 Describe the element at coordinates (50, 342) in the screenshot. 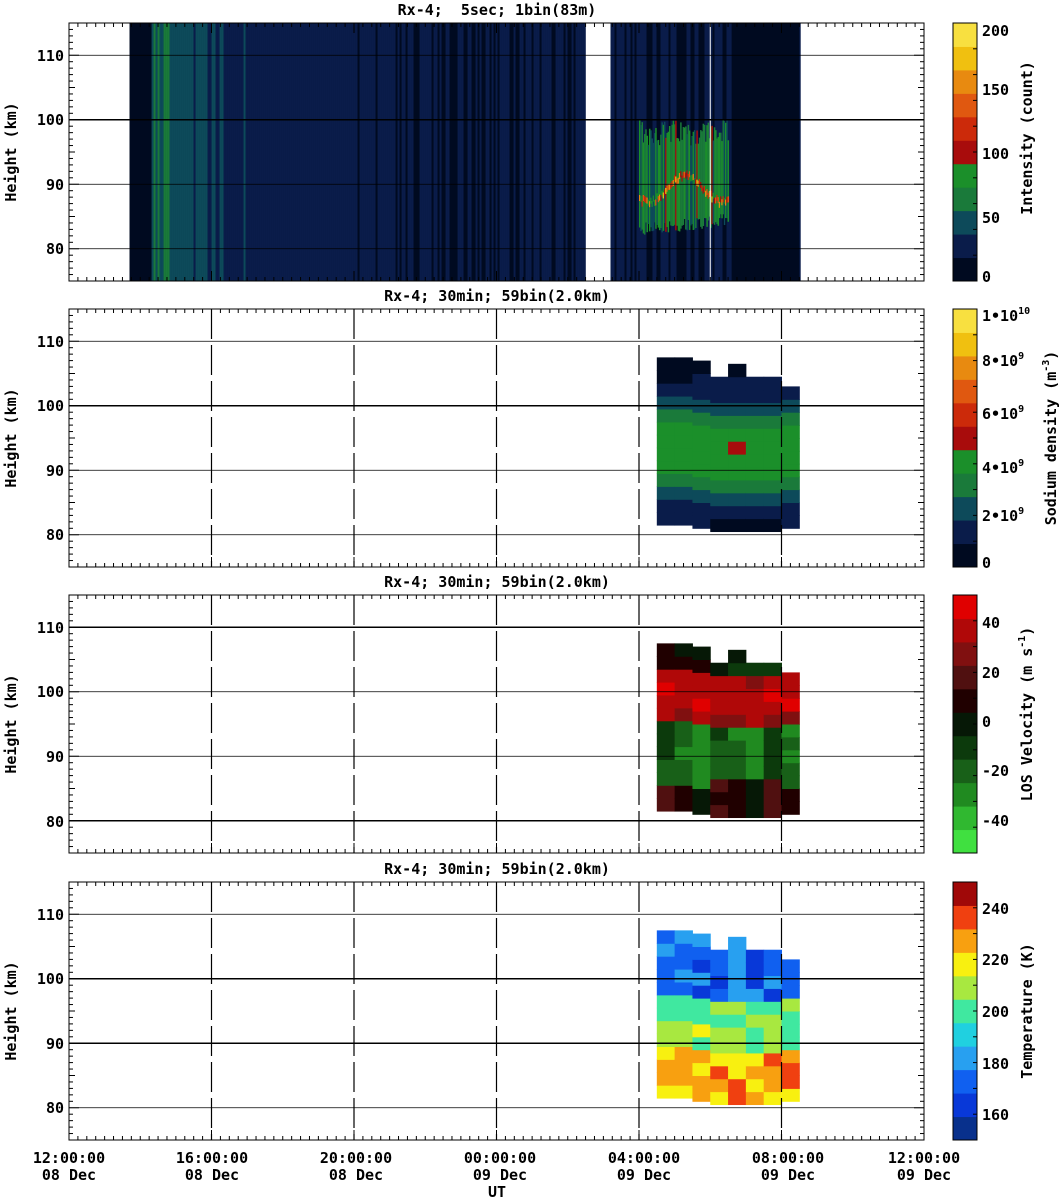

I see `panel-2-ytick-110: 110` at that location.